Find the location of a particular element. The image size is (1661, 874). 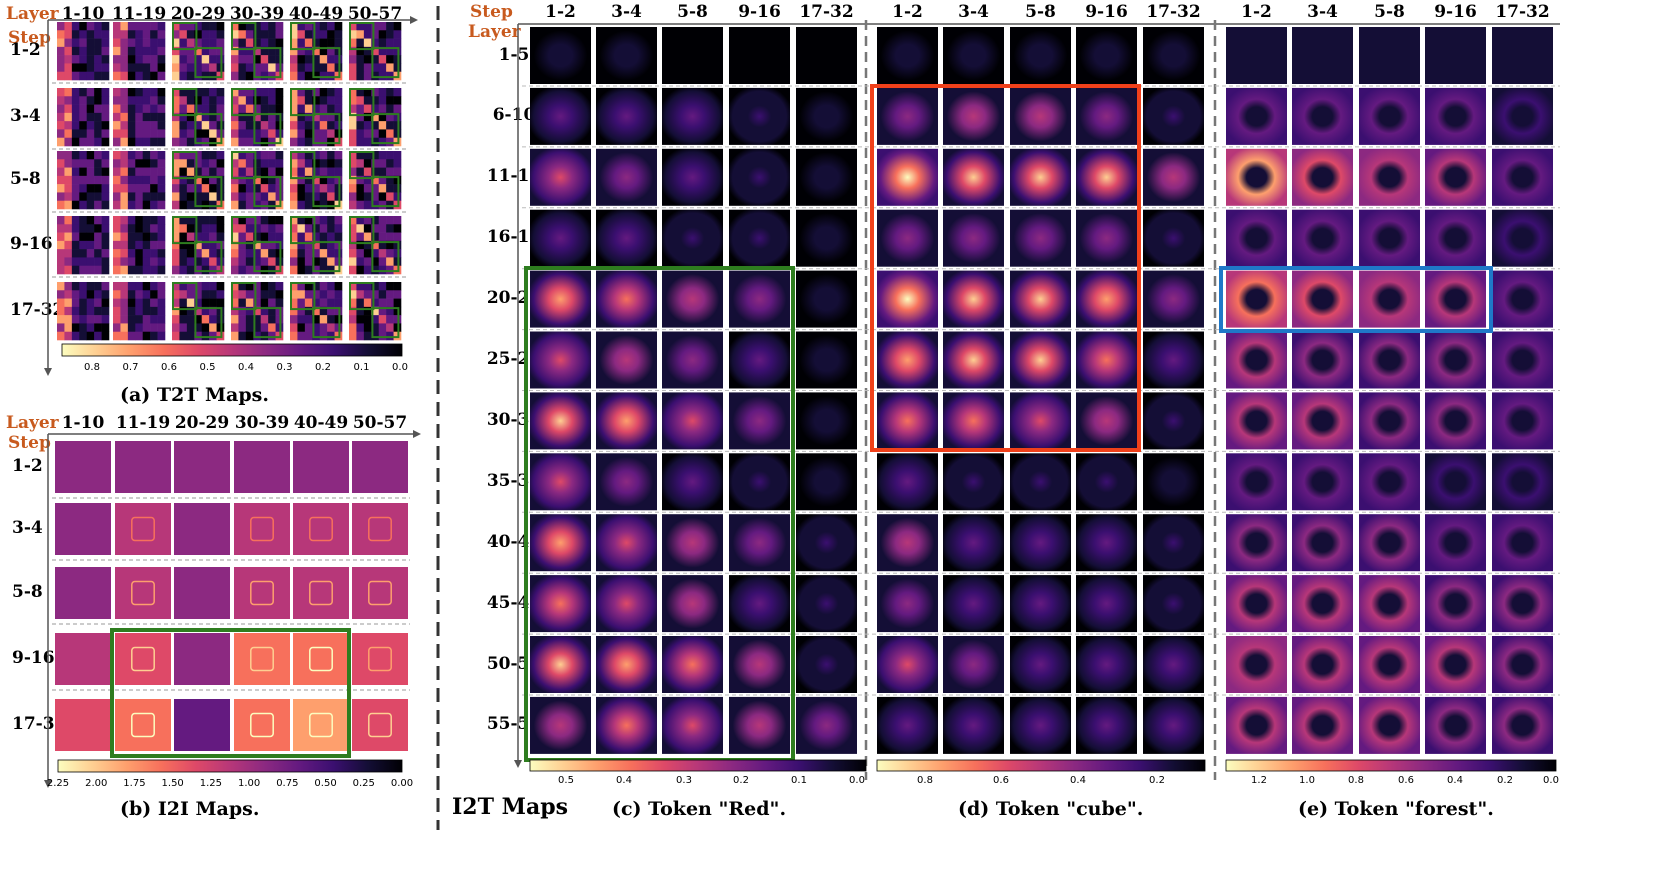

i2t-col-2-3-4: 3-4 is located at coordinates (1322, 12).